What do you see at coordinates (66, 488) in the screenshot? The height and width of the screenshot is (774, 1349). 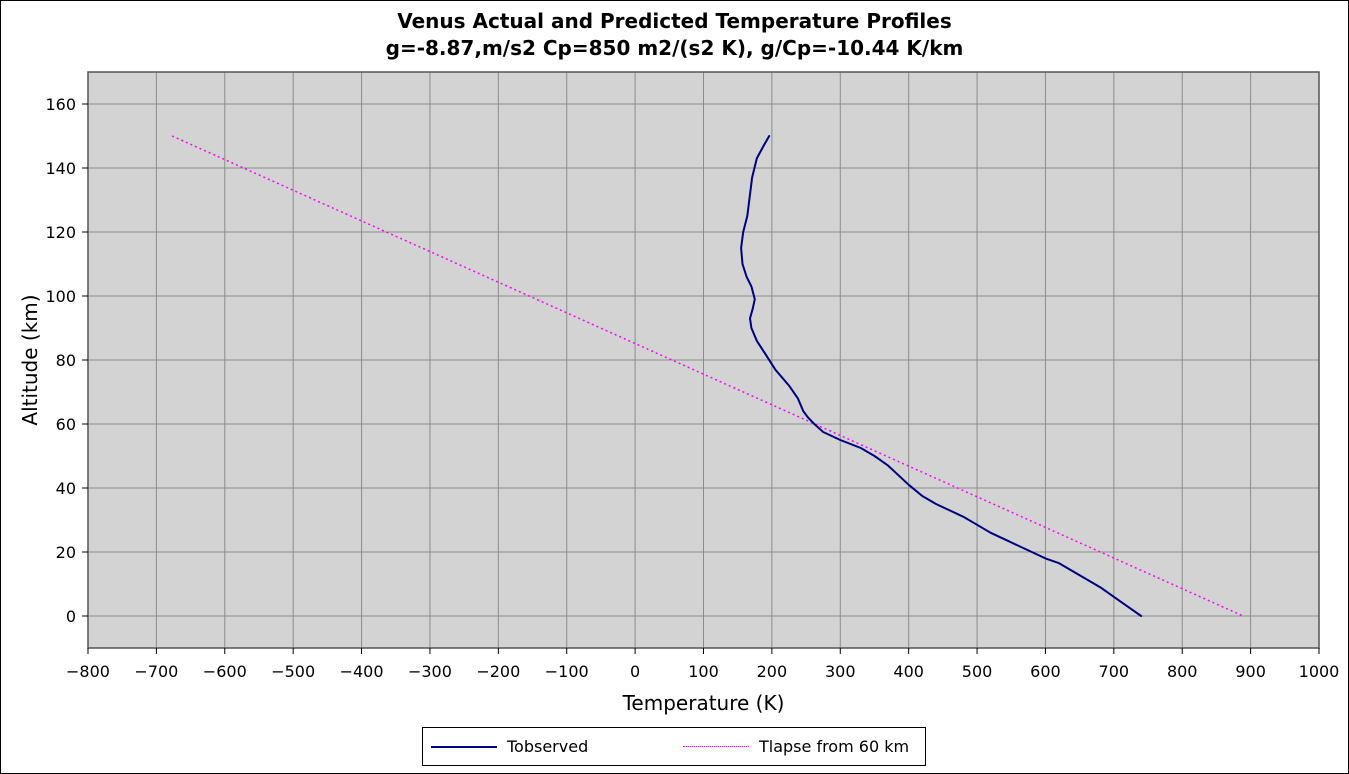 I see `y-tick-label: 40` at bounding box center [66, 488].